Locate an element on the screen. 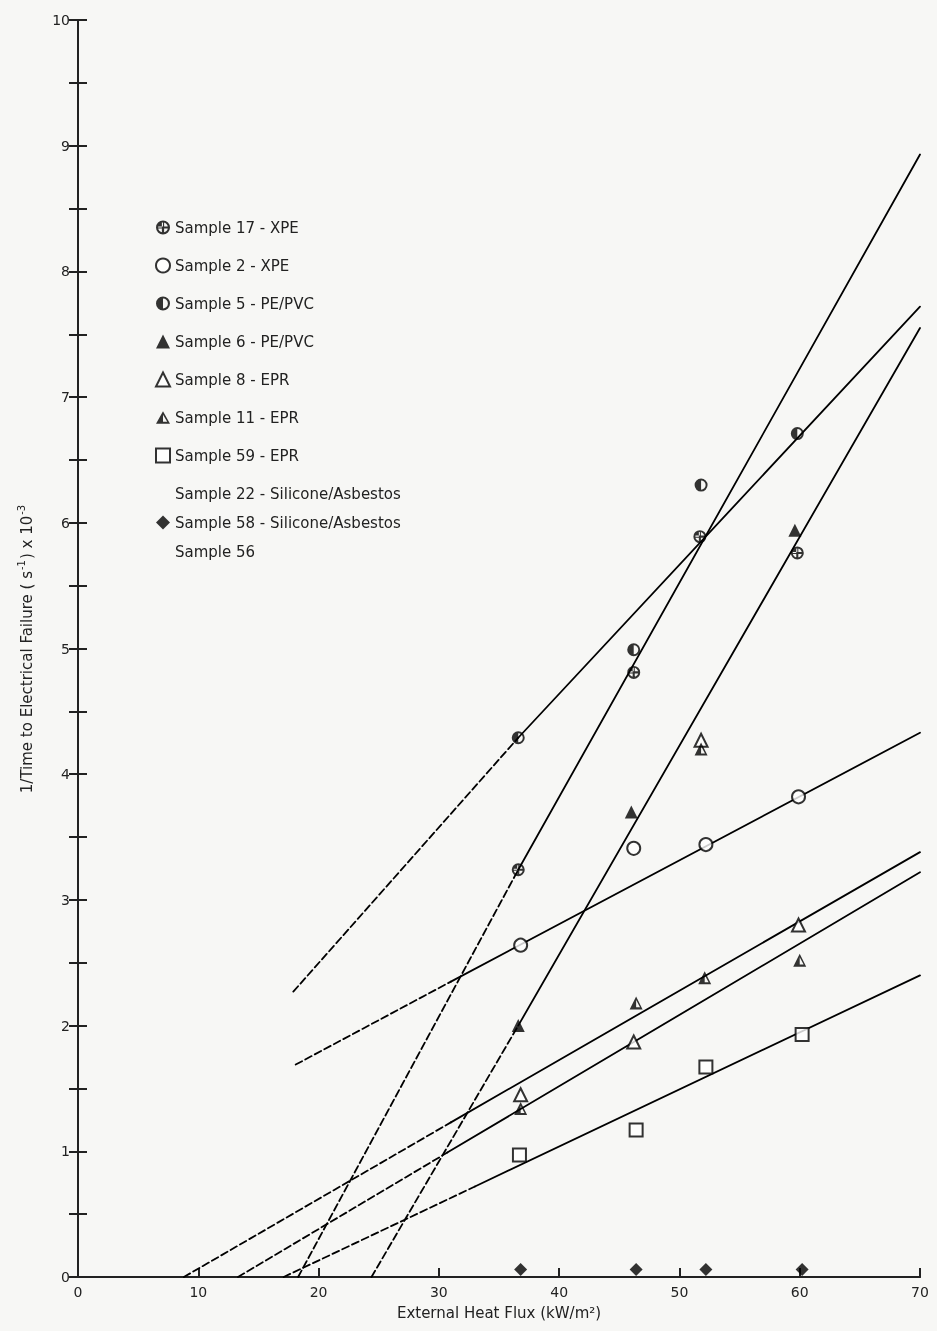  y-tick-label: 9 is located at coordinates (65, 145).